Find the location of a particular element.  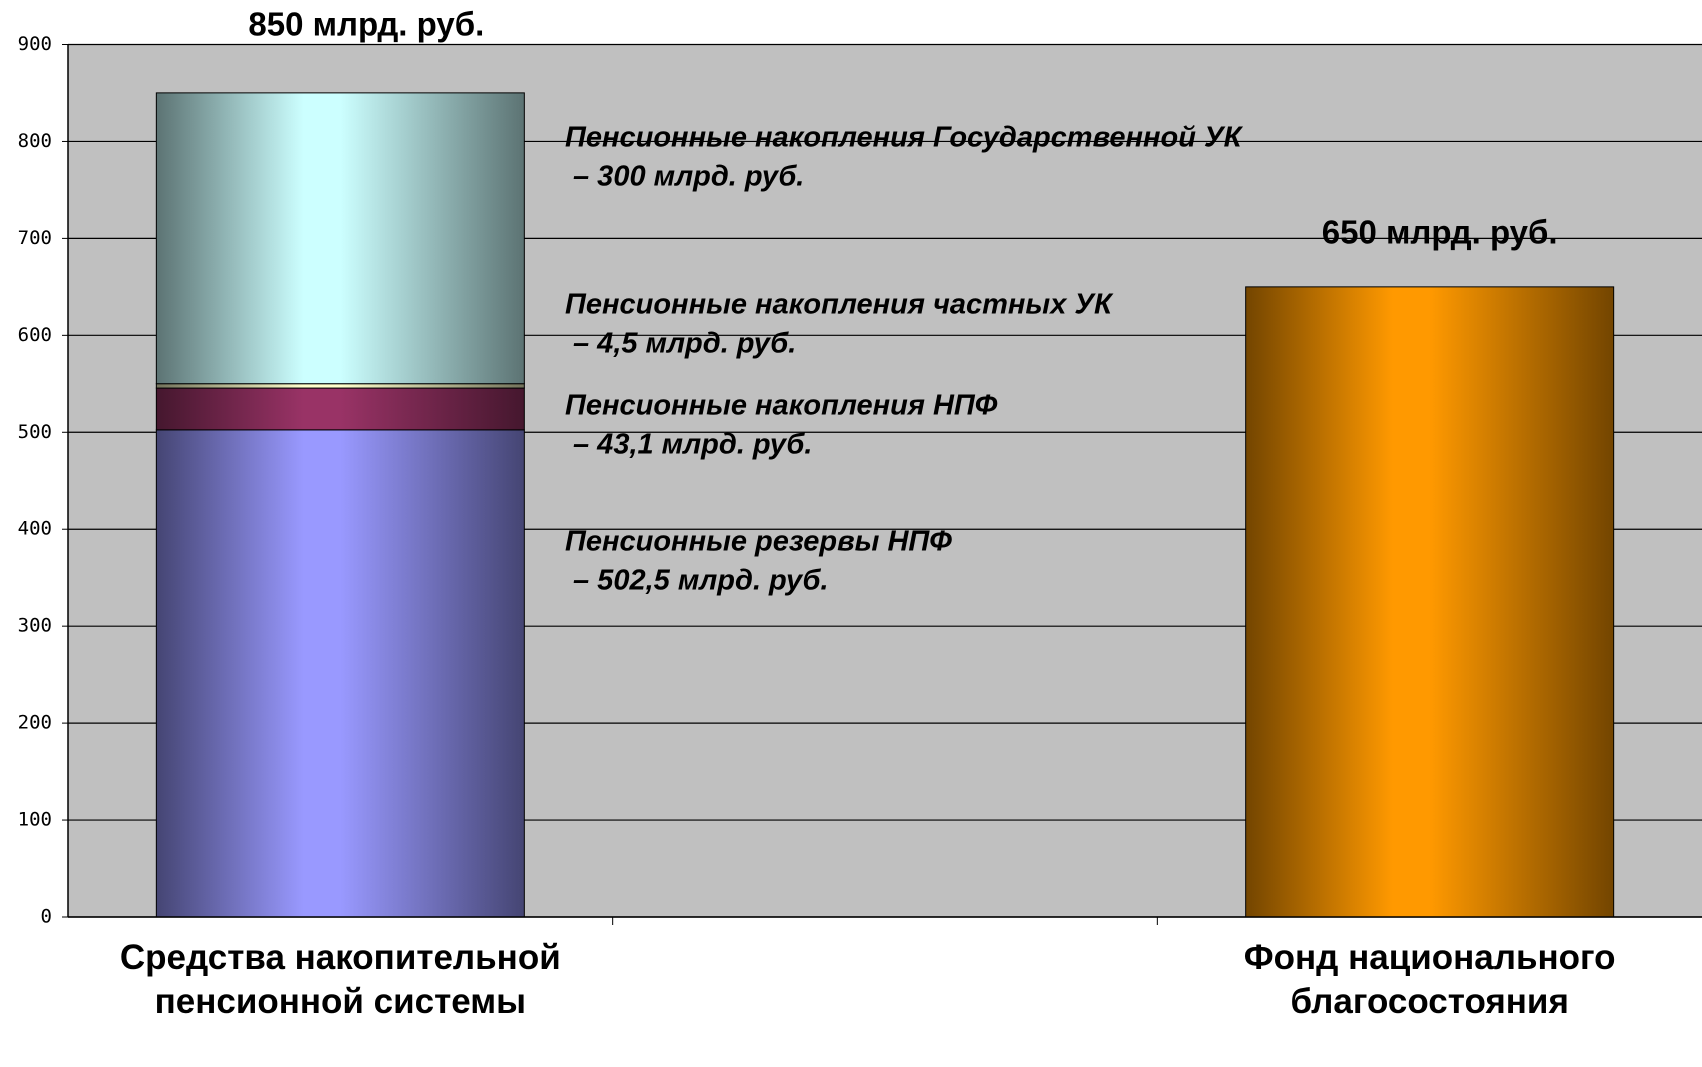

value-label: – 4,5 млрд. руб. is located at coordinates (684, 344).